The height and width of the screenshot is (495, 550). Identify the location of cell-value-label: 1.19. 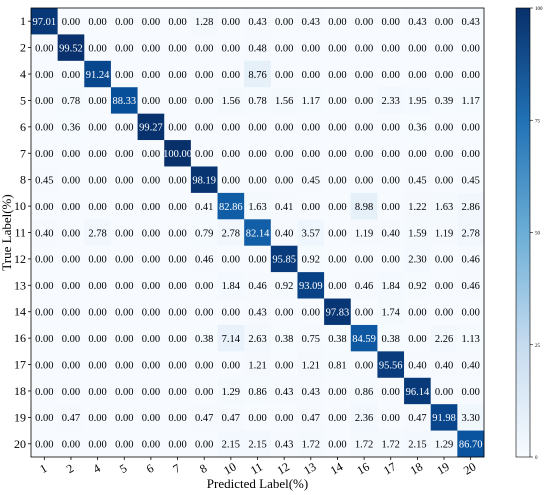
(364, 233).